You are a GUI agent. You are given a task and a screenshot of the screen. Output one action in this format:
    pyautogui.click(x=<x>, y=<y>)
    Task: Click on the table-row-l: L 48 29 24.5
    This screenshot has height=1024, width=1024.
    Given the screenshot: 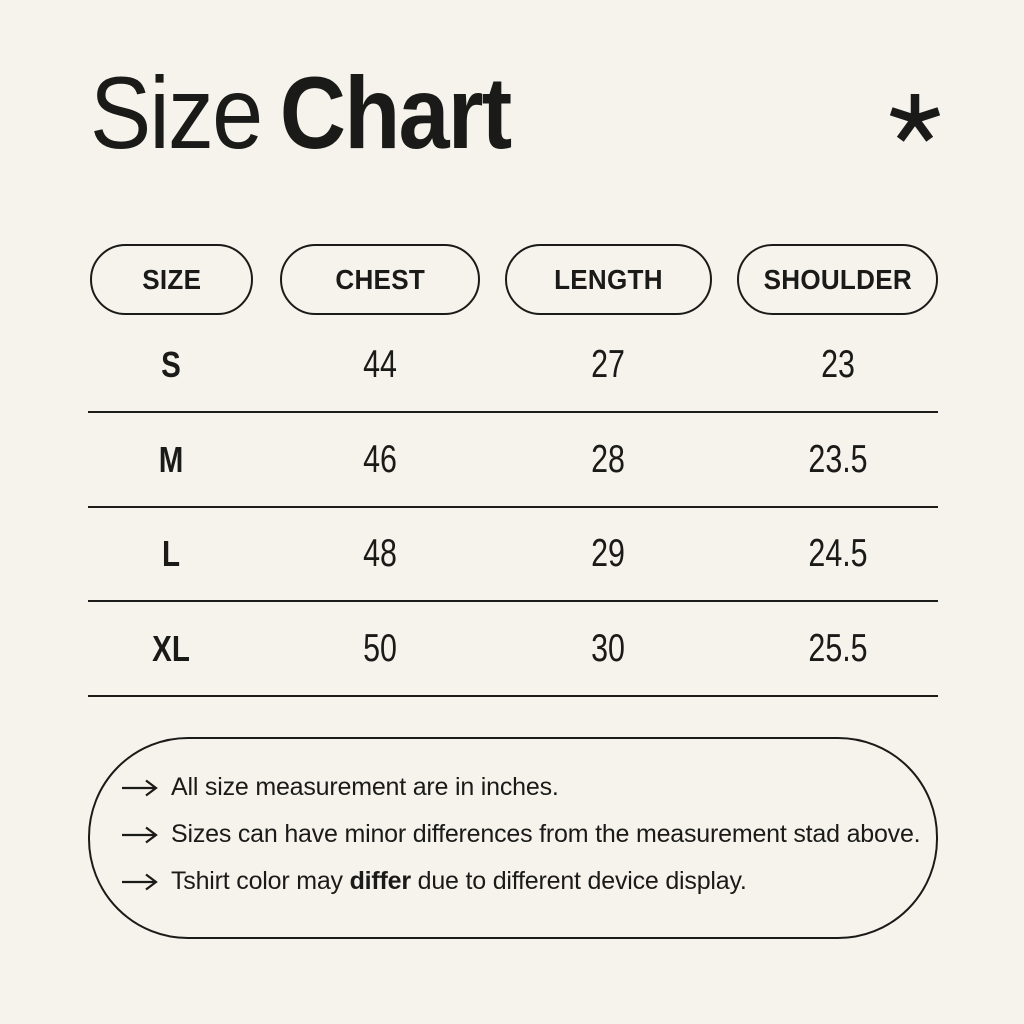 What is the action you would take?
    pyautogui.click(x=513, y=555)
    